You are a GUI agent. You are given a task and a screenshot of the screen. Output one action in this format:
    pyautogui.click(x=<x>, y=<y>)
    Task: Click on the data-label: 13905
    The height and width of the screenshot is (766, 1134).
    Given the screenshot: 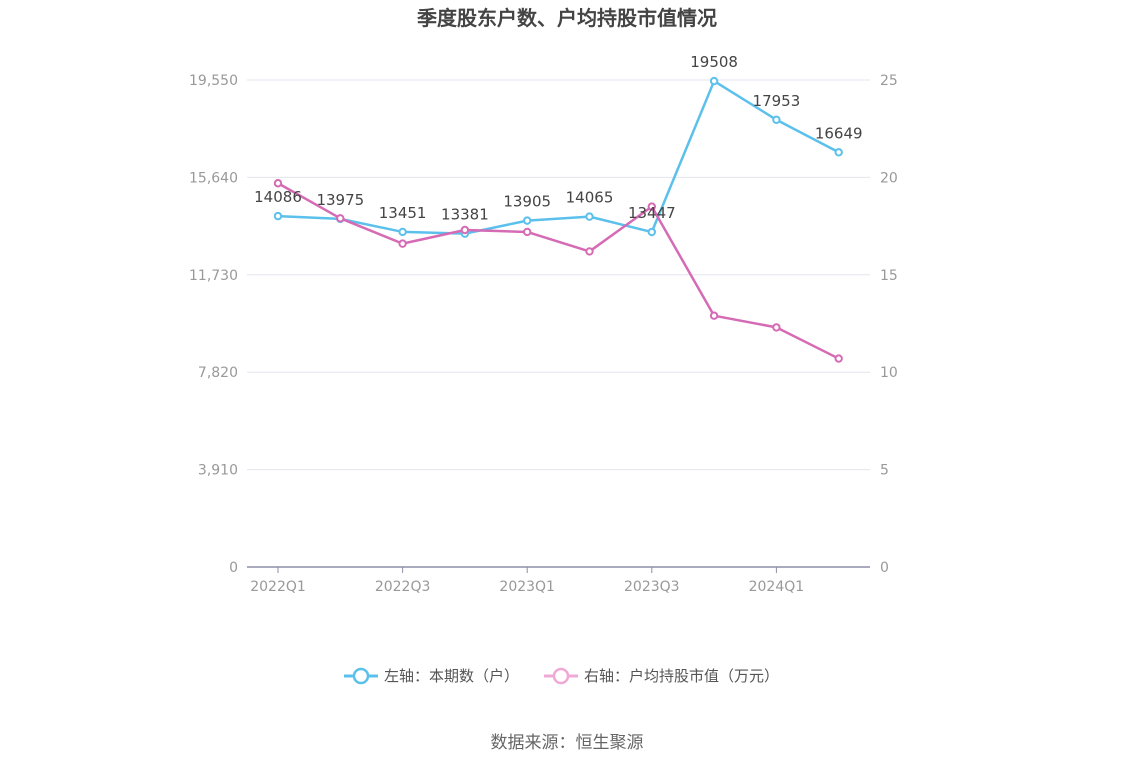 What is the action you would take?
    pyautogui.click(x=527, y=202)
    